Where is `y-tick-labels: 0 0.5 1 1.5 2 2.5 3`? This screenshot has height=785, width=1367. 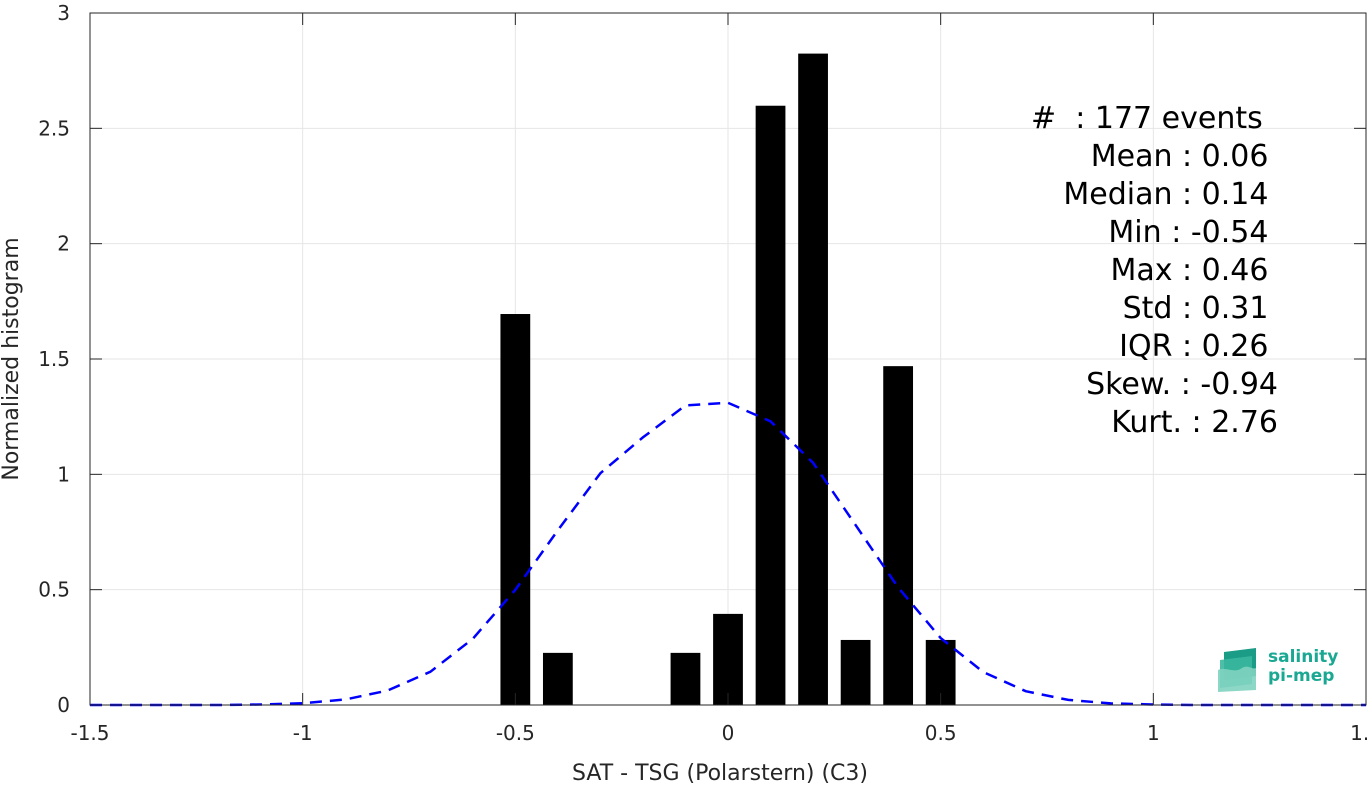
y-tick-labels: 0 0.5 1 1.5 2 2.5 3 is located at coordinates (54, 359).